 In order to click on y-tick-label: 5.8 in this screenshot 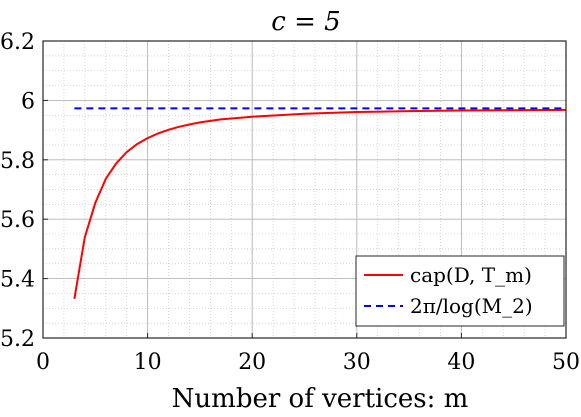, I will do `click(17, 161)`.